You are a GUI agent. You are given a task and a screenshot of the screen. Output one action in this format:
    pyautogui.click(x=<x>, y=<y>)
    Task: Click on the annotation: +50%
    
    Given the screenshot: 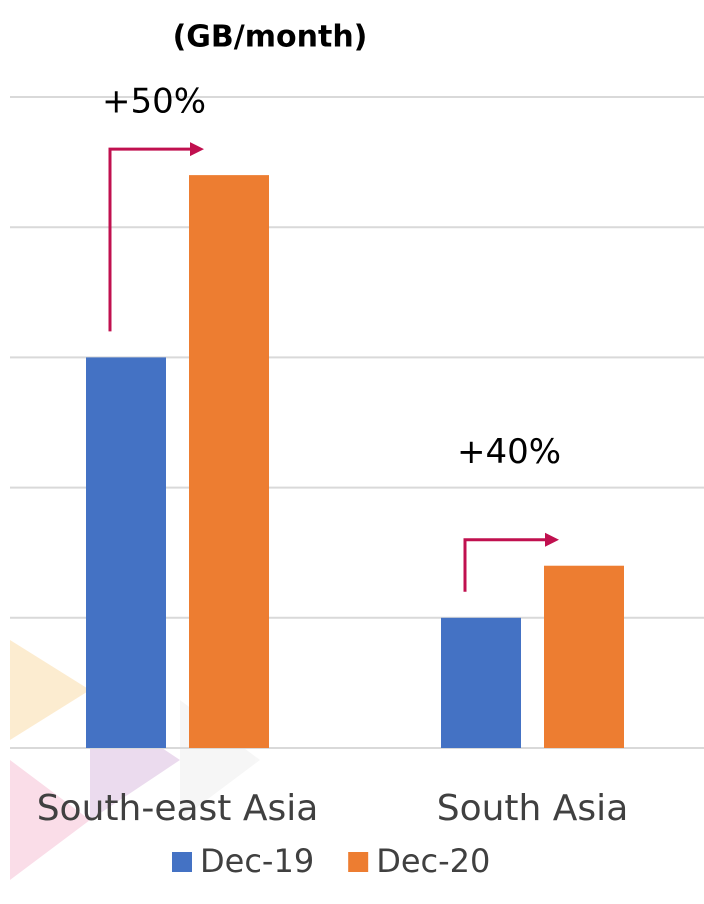 What is the action you would take?
    pyautogui.click(x=154, y=102)
    